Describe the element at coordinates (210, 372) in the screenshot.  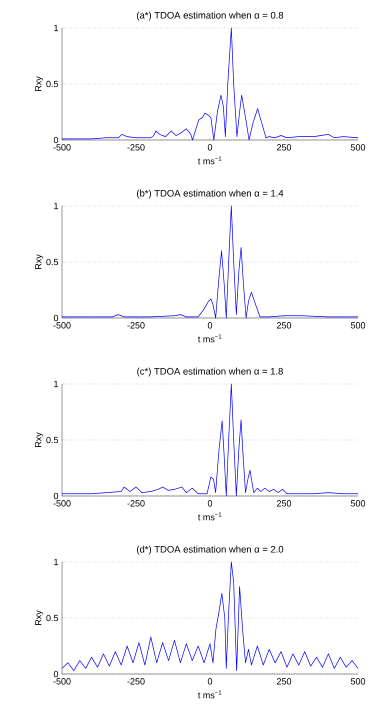
I see `chart-title: (c*) TDOA estimation when α = 1.8` at that location.